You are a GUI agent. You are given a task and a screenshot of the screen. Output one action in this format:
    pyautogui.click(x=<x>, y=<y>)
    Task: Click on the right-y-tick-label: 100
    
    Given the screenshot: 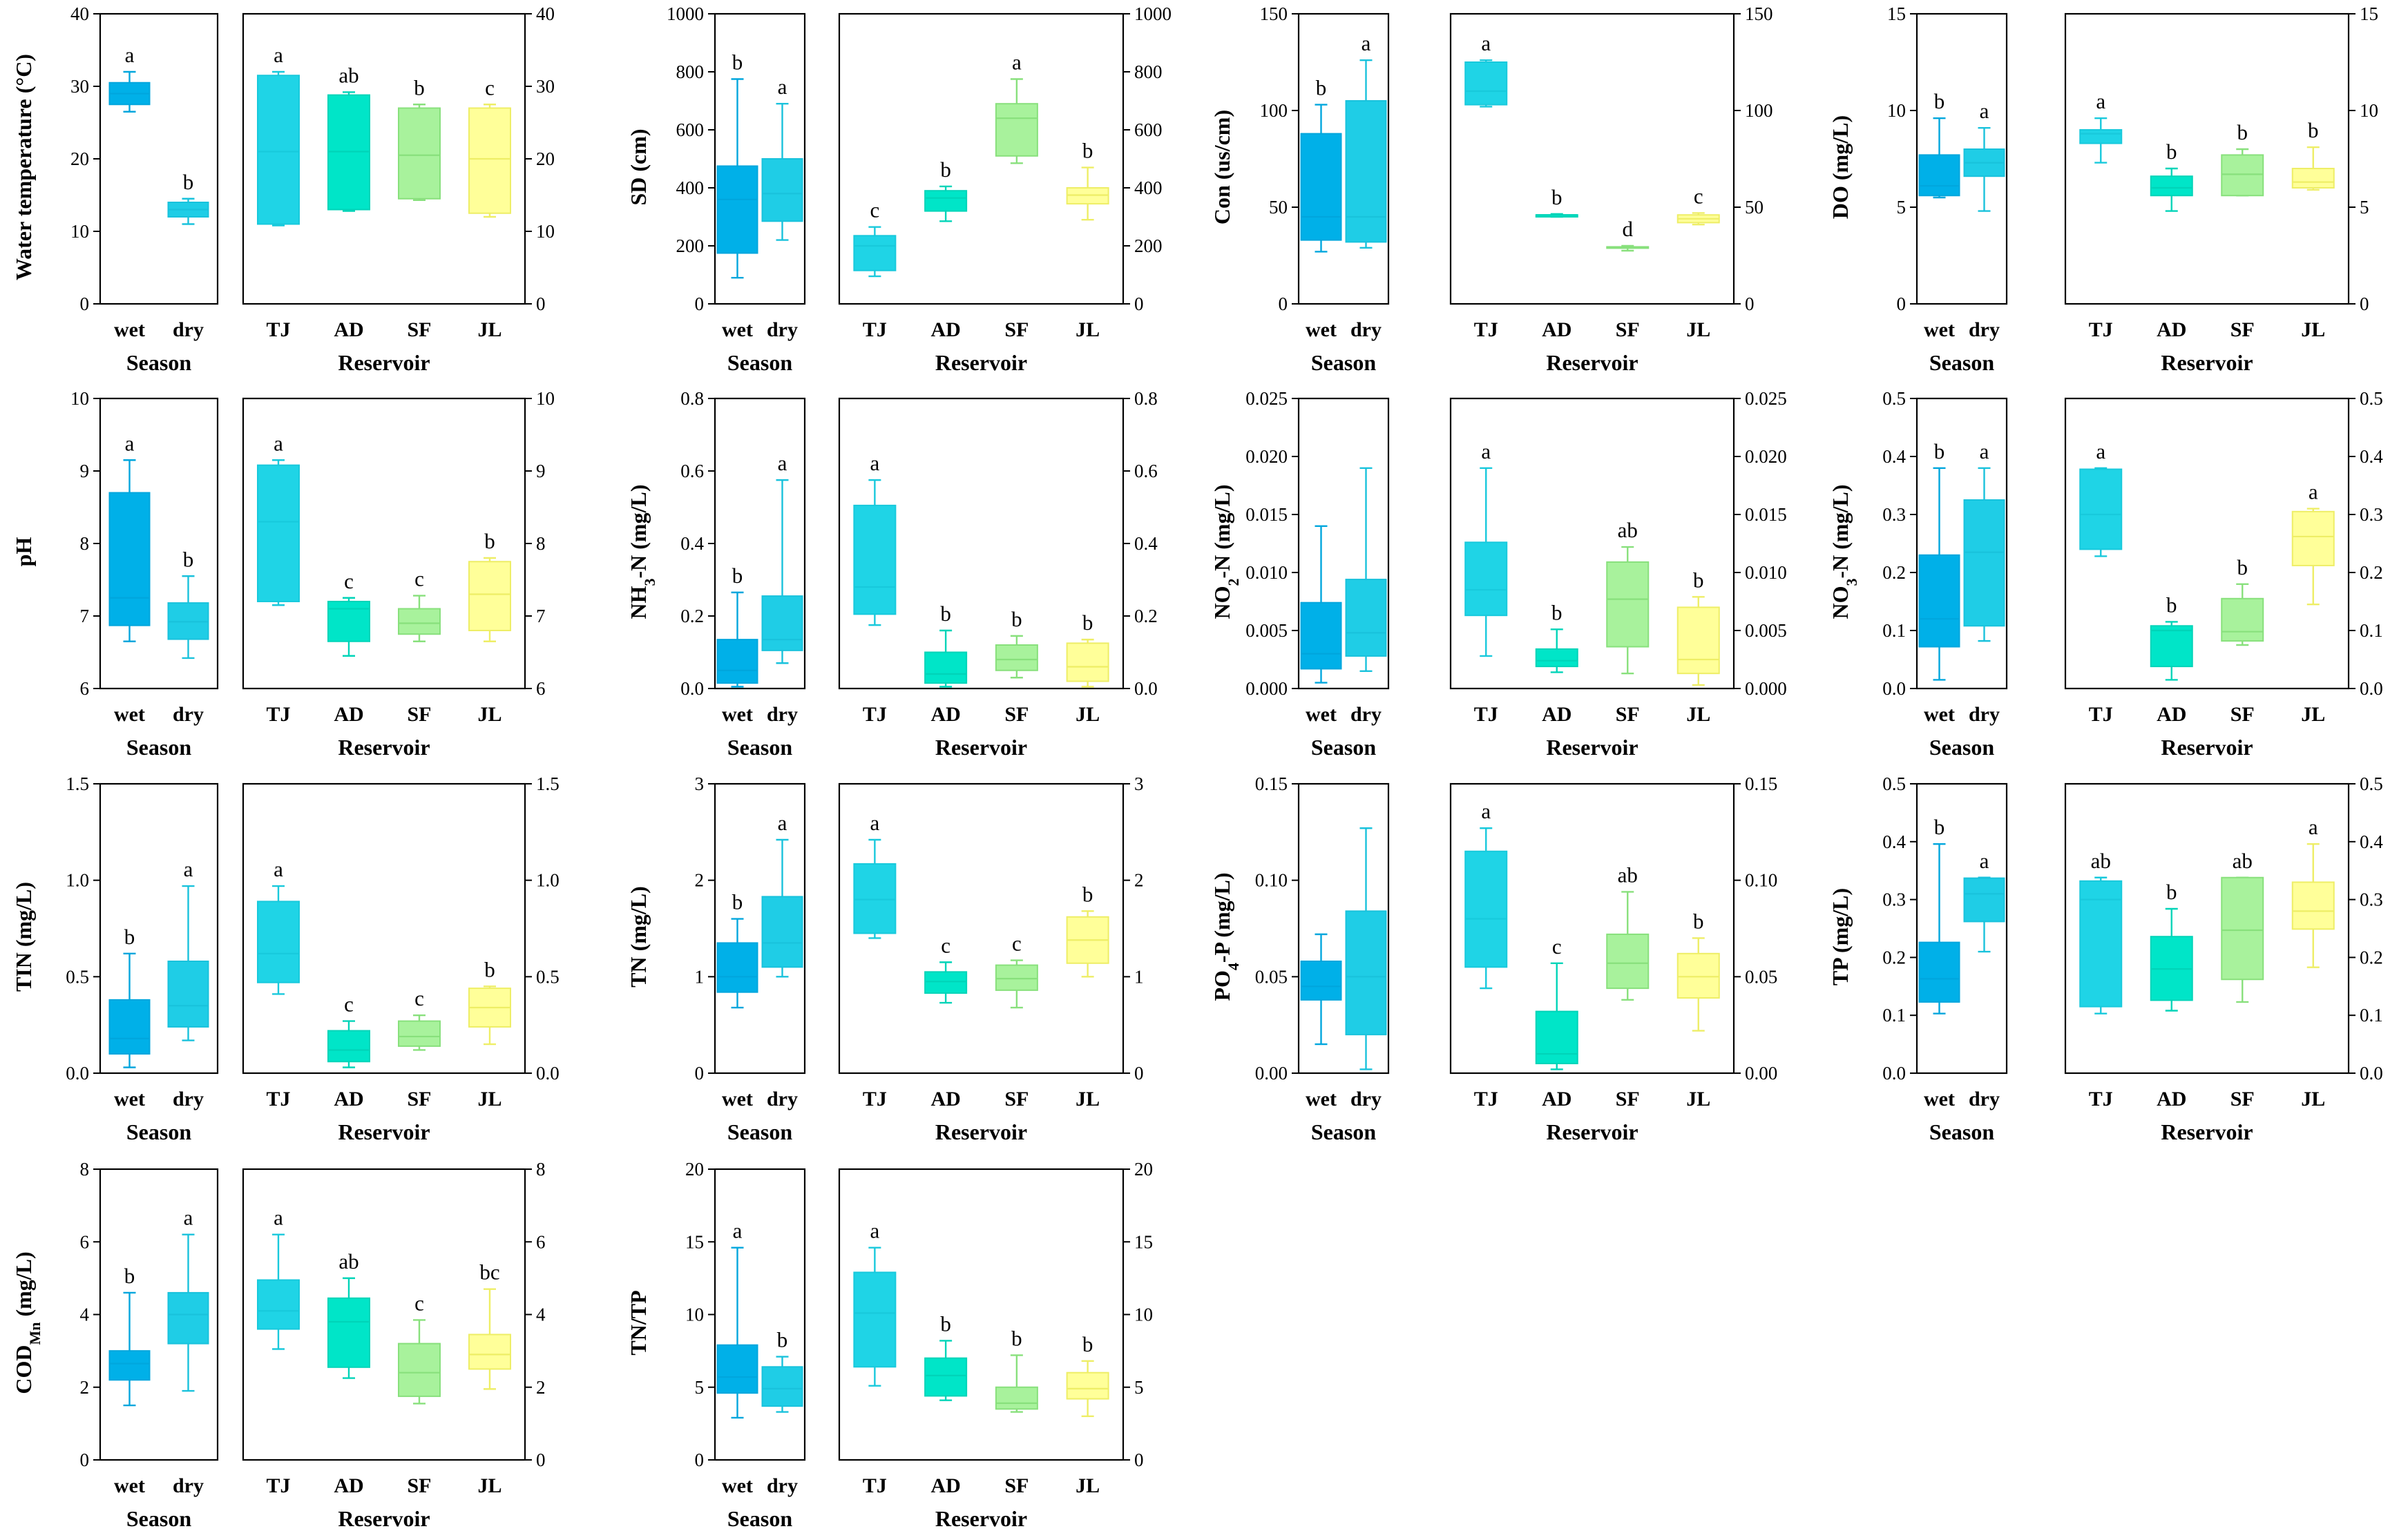 What is the action you would take?
    pyautogui.click(x=1759, y=110)
    